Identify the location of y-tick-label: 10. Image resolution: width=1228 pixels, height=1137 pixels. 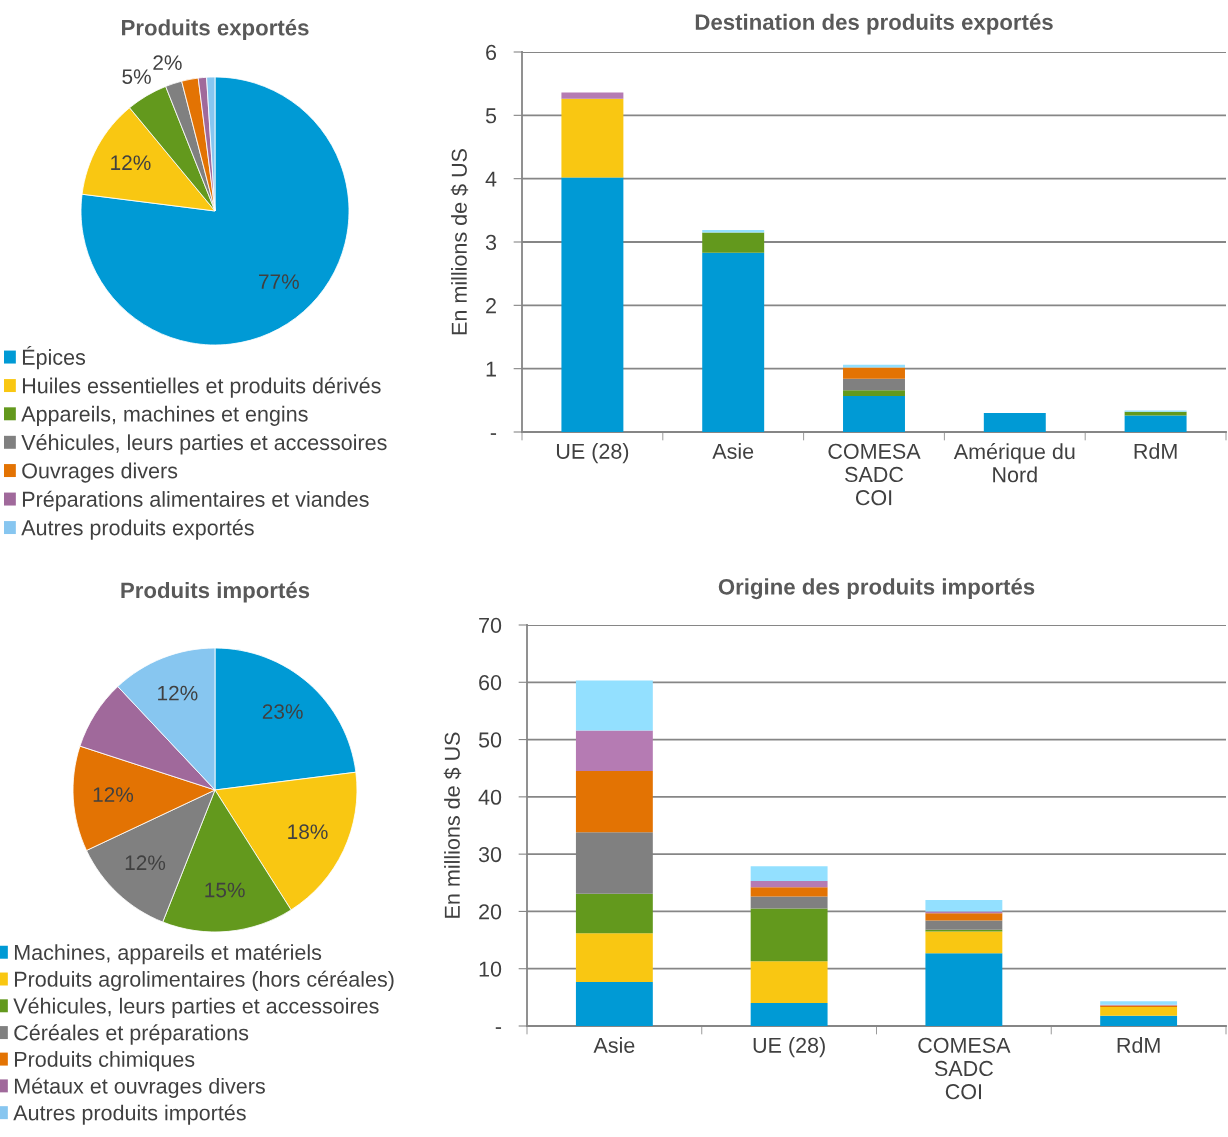
(490, 969).